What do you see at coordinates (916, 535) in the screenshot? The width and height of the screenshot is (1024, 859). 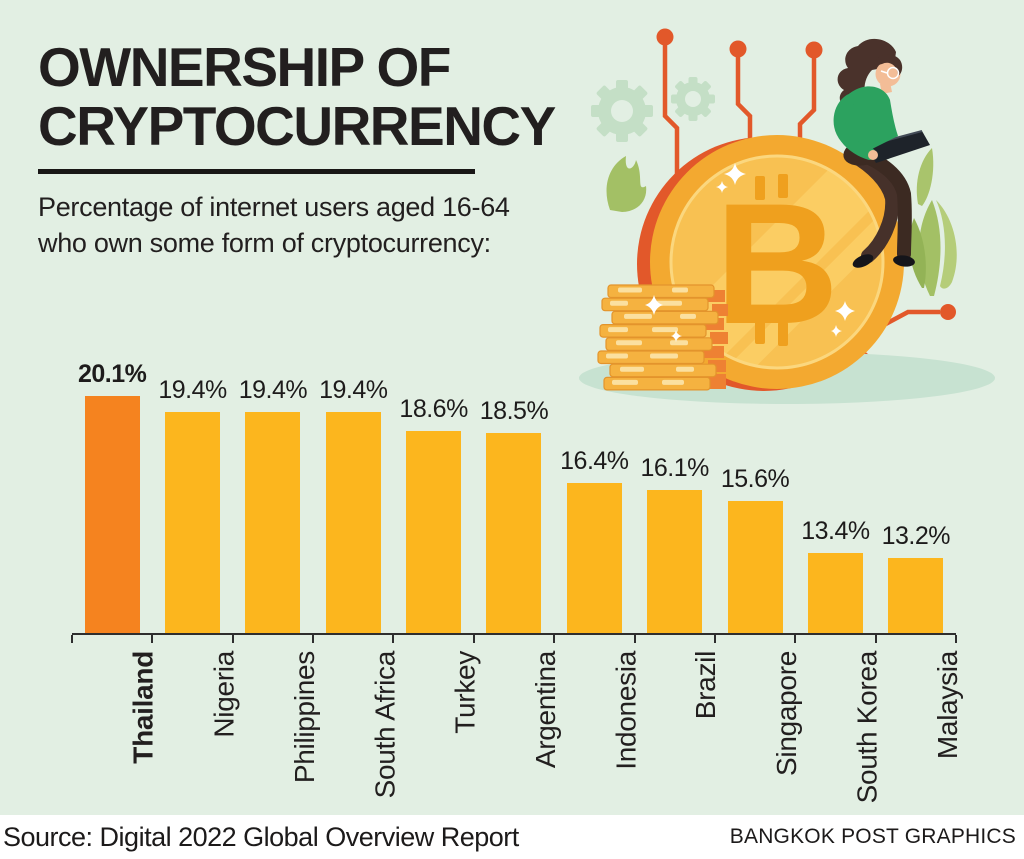 I see `bar-value-label: 13.2%` at bounding box center [916, 535].